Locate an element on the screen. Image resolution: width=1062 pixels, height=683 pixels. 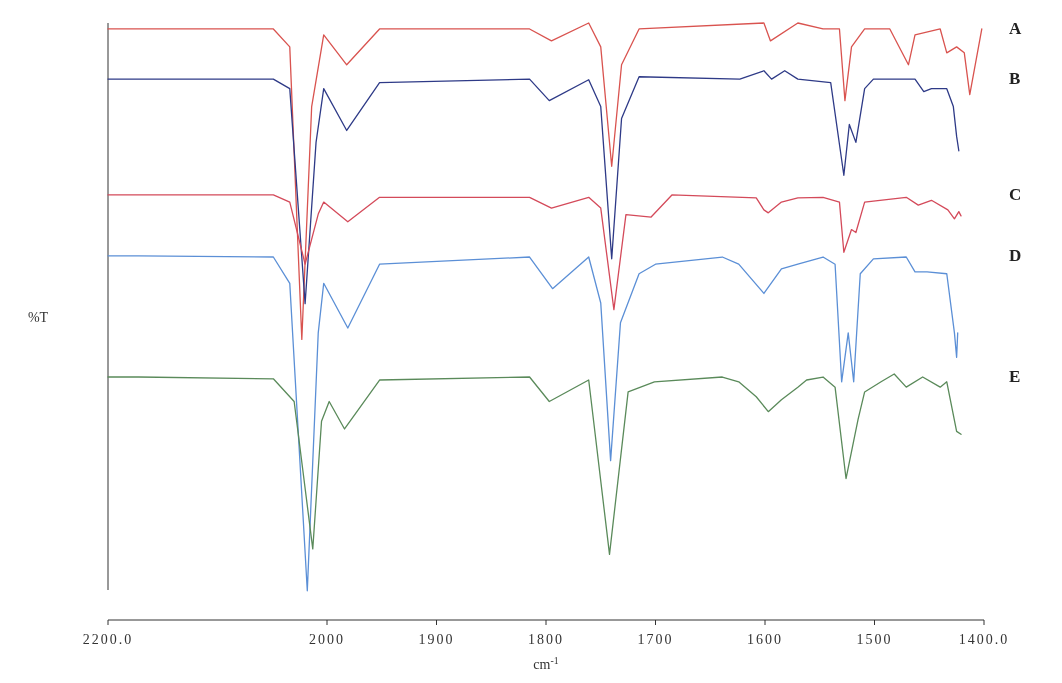
x-tick-label: 1700 is located at coordinates (655, 639).